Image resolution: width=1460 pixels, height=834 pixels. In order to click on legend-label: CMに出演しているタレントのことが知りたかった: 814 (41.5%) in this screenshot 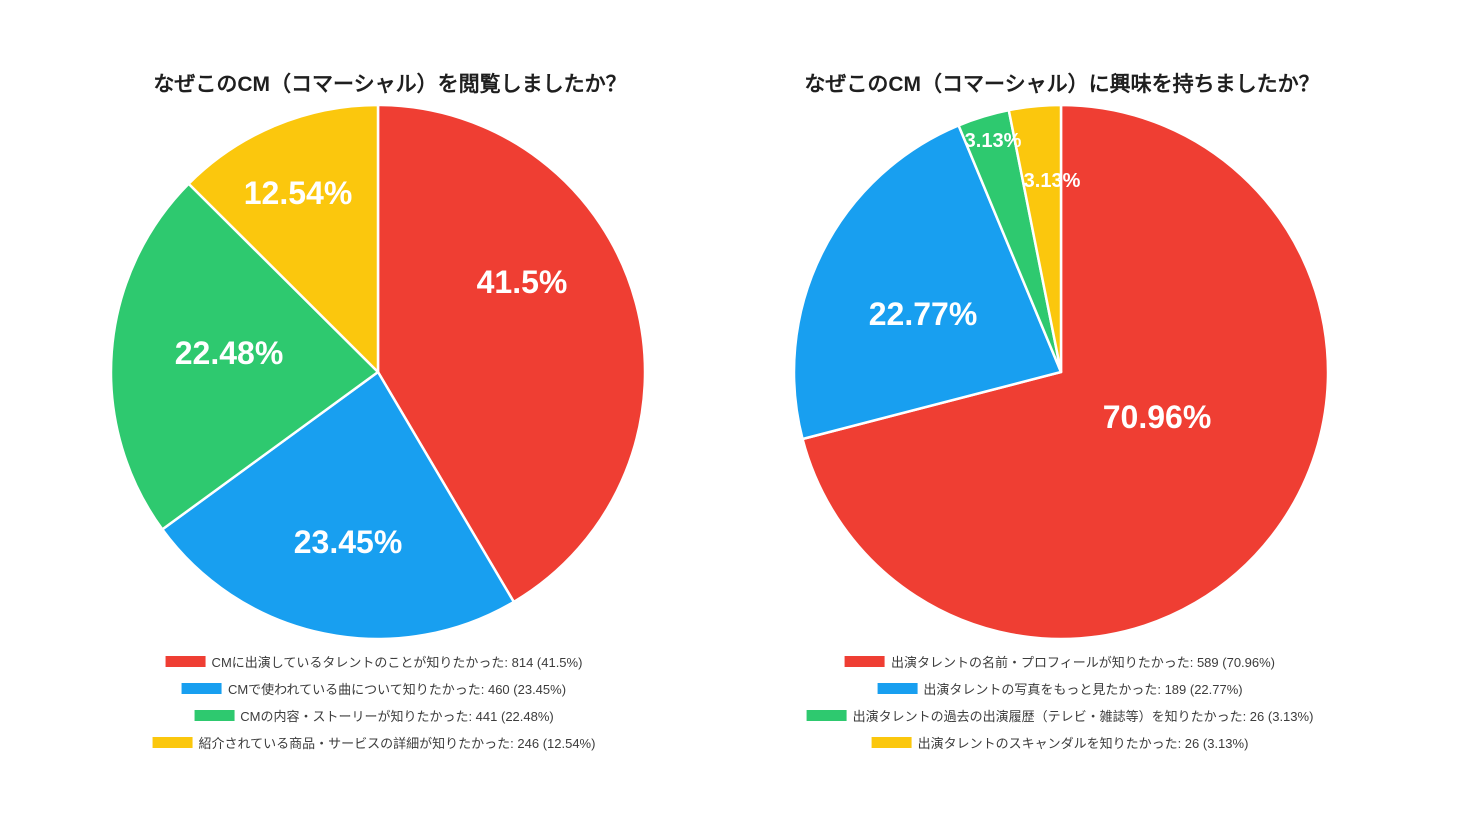, I will do `click(397, 662)`.